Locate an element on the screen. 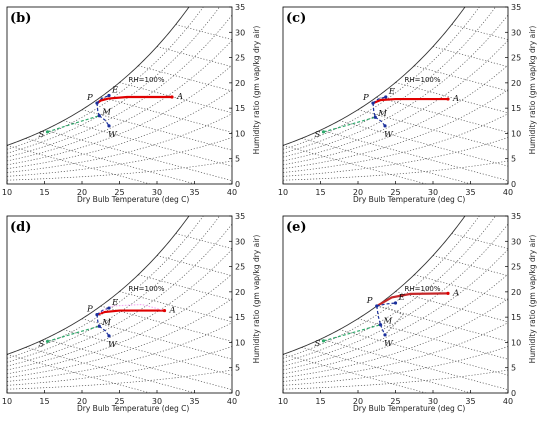 This screenshot has height=422, width=550. y-tick-label: 20 is located at coordinates (240, 83).